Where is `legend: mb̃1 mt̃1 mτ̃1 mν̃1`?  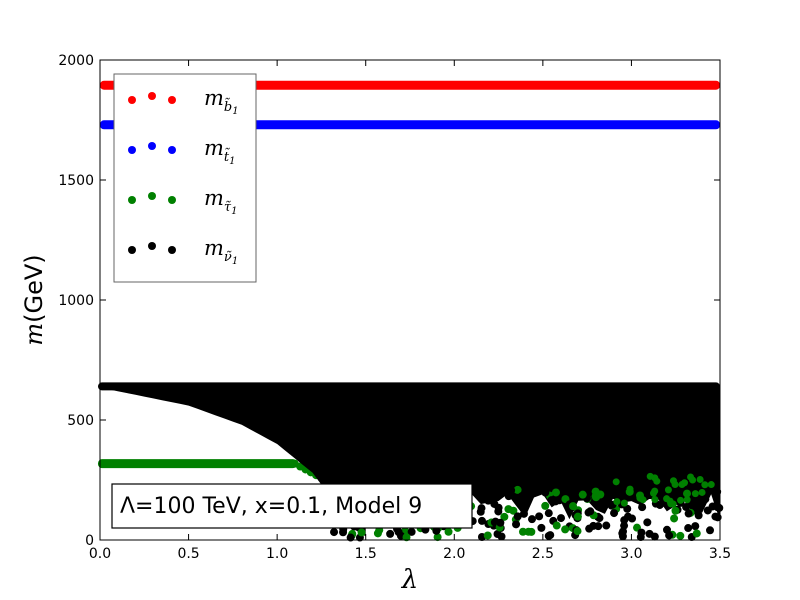
legend: mb̃1 mt̃1 mτ̃1 mν̃1 is located at coordinates (185, 178).